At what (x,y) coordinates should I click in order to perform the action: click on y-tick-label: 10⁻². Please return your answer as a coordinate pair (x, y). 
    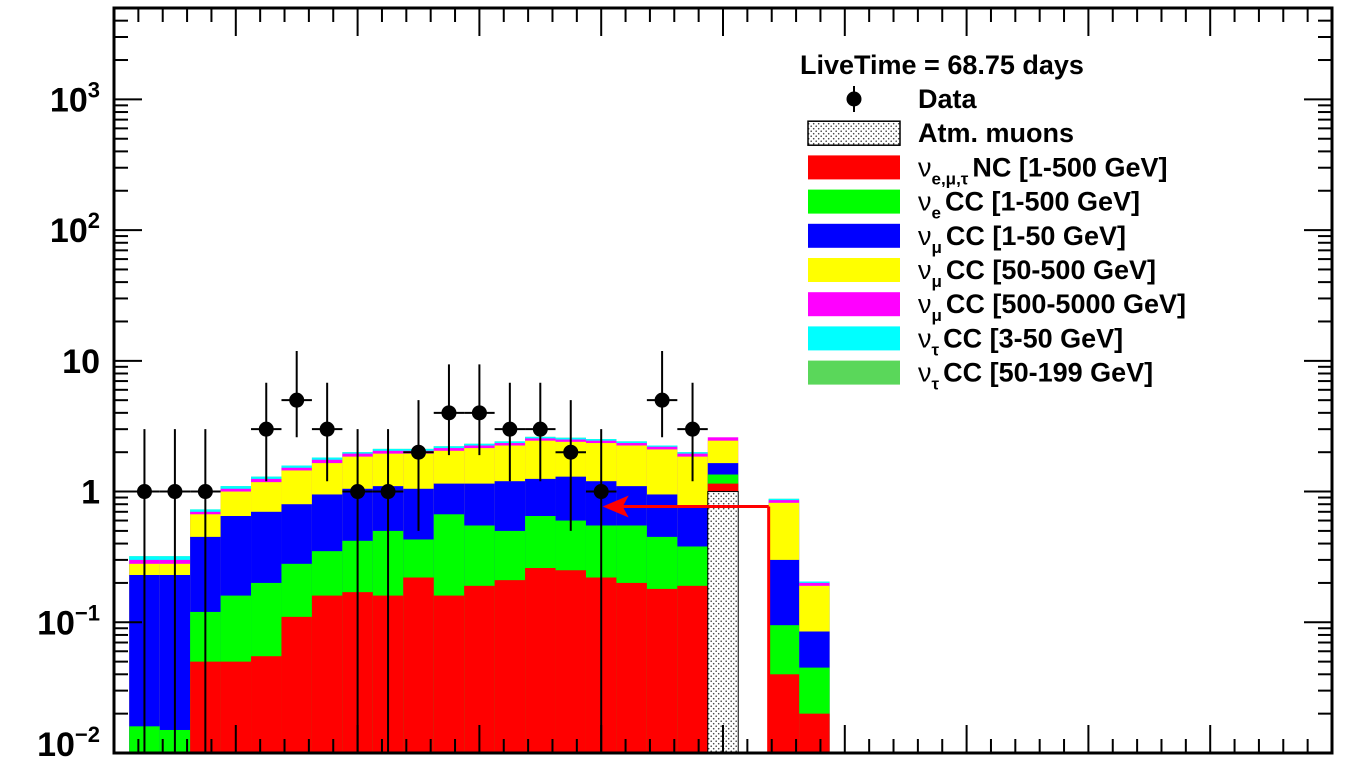
    Looking at the image, I should click on (68, 740).